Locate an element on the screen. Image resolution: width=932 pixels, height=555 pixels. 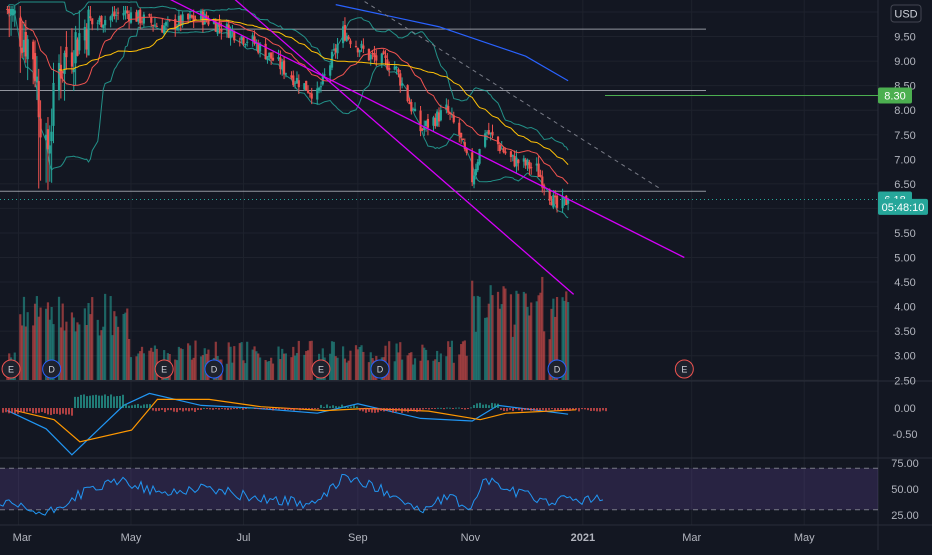
event-marker-circle is located at coordinates (321, 369).